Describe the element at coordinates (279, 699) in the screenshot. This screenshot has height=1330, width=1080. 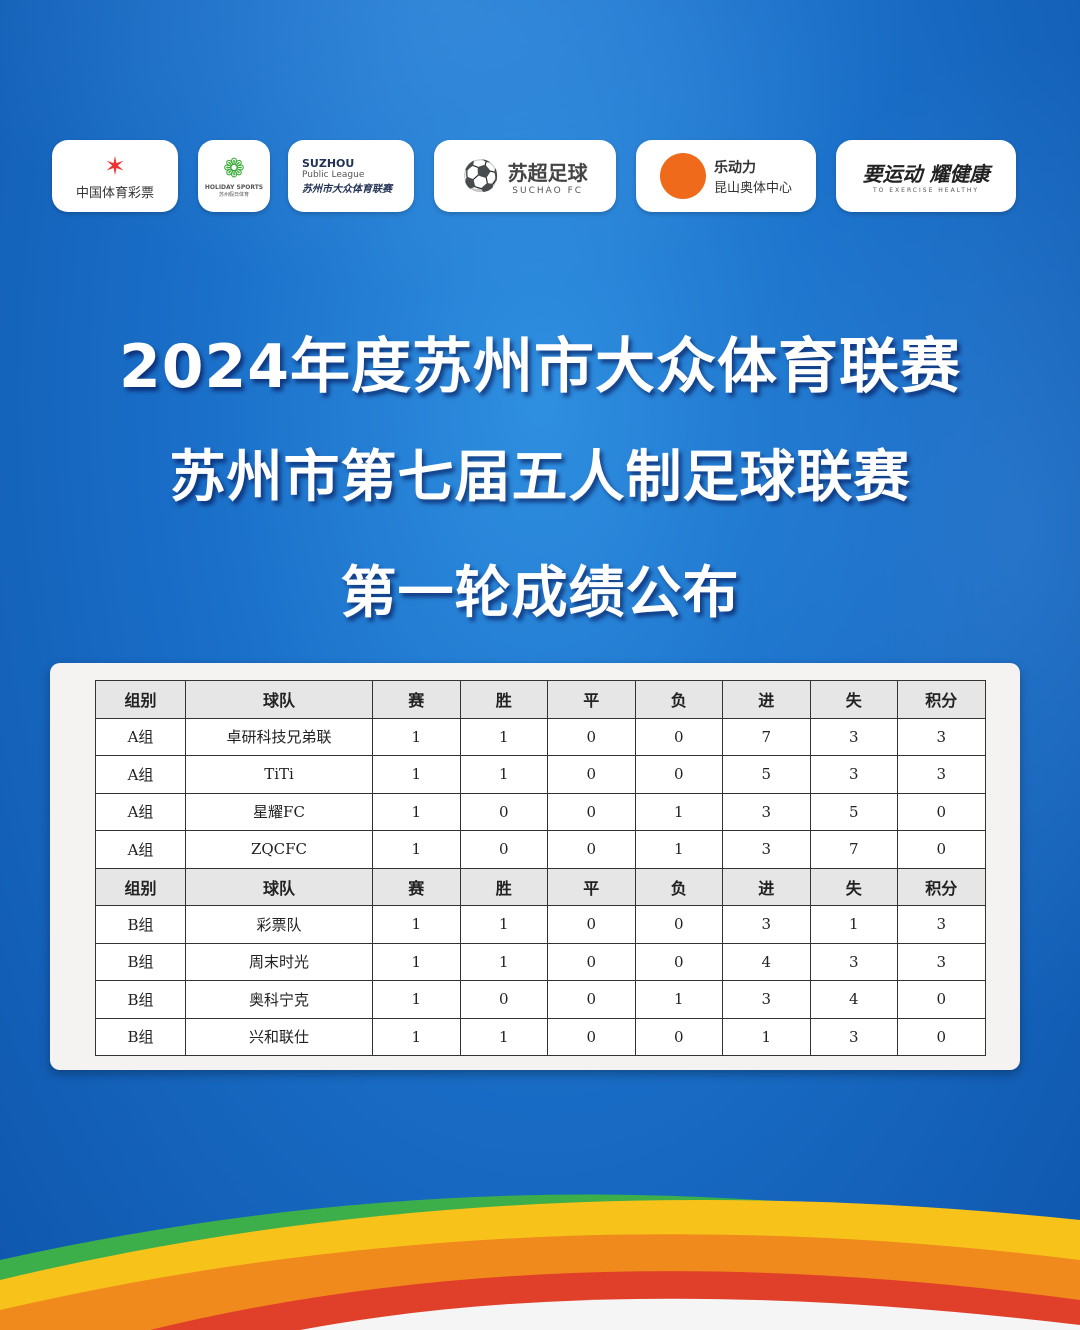
I see `column-header: 球队` at that location.